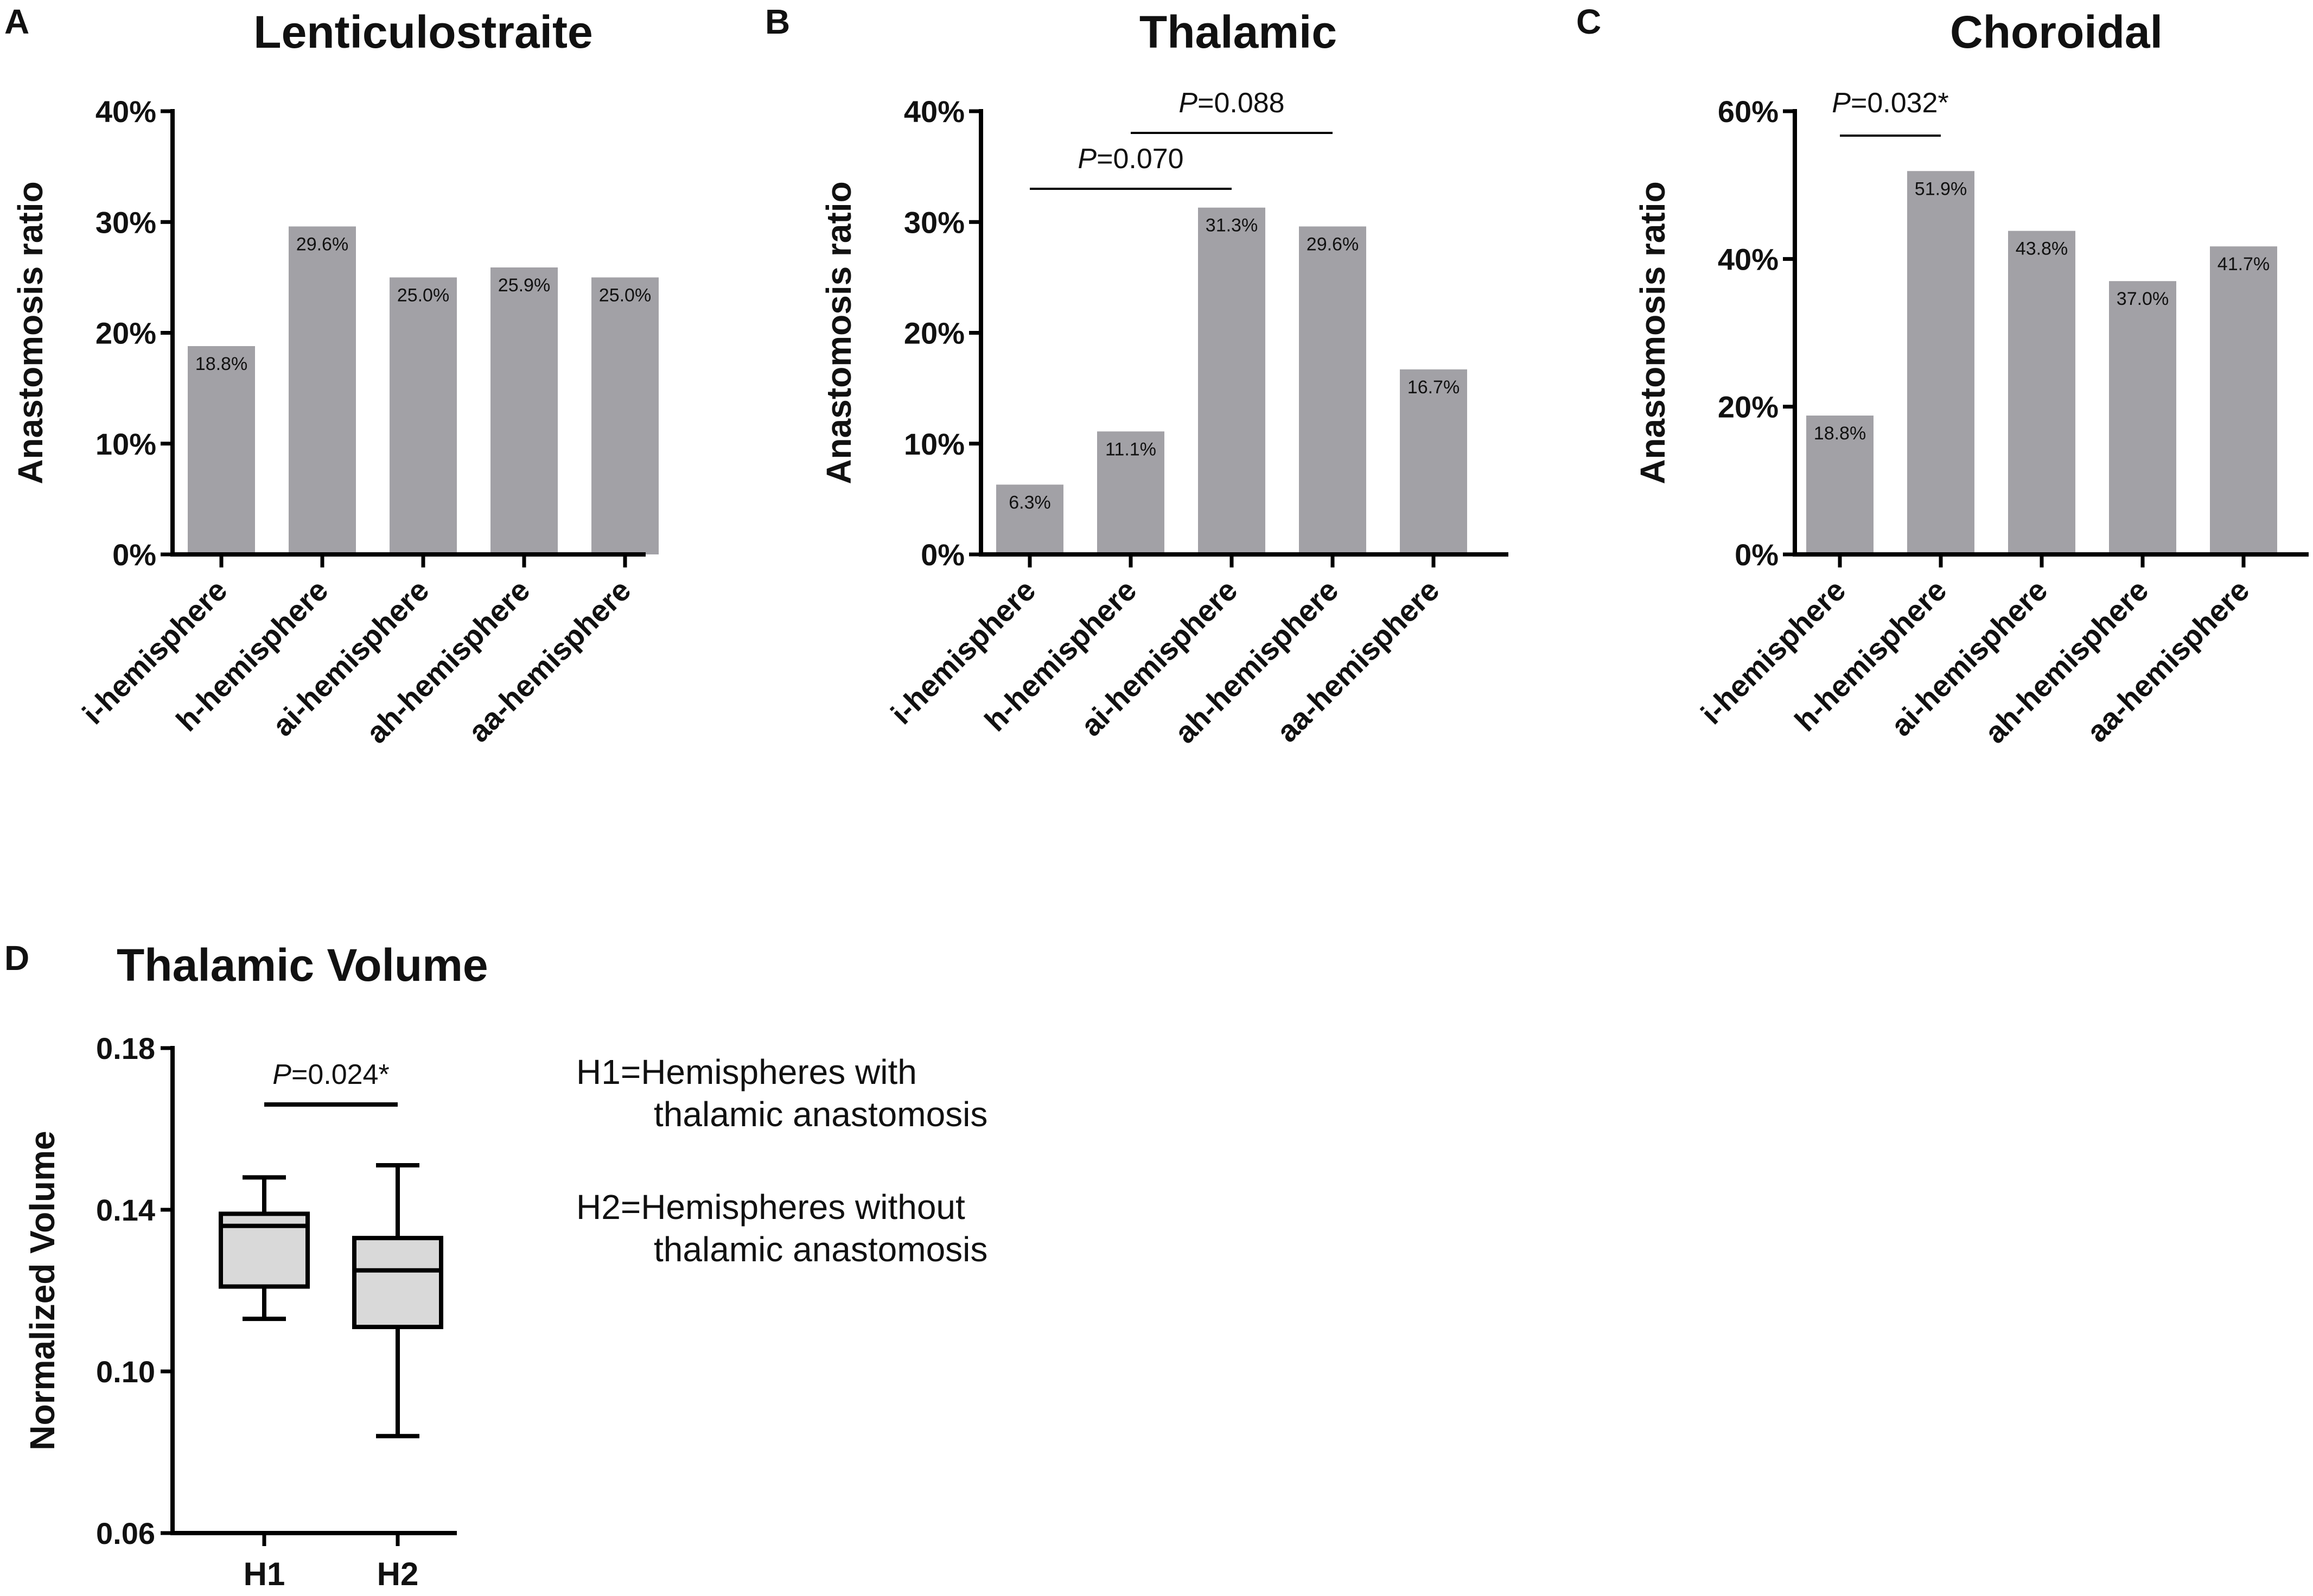 Image resolution: width=2313 pixels, height=1596 pixels. I want to click on y-axis-label: Normalized Volume, so click(42, 1290).